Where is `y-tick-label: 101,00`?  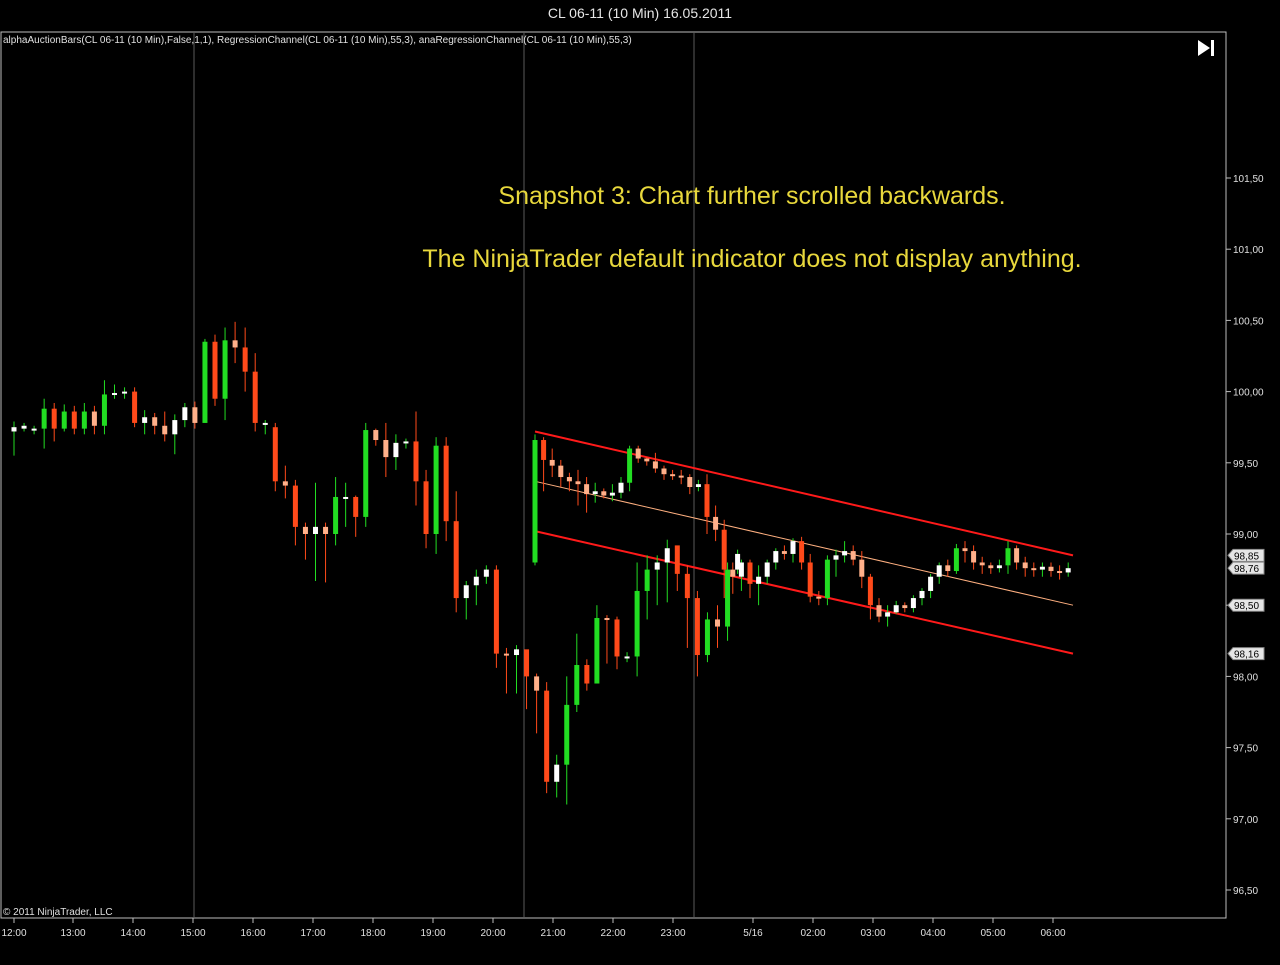 y-tick-label: 101,00 is located at coordinates (1248, 250).